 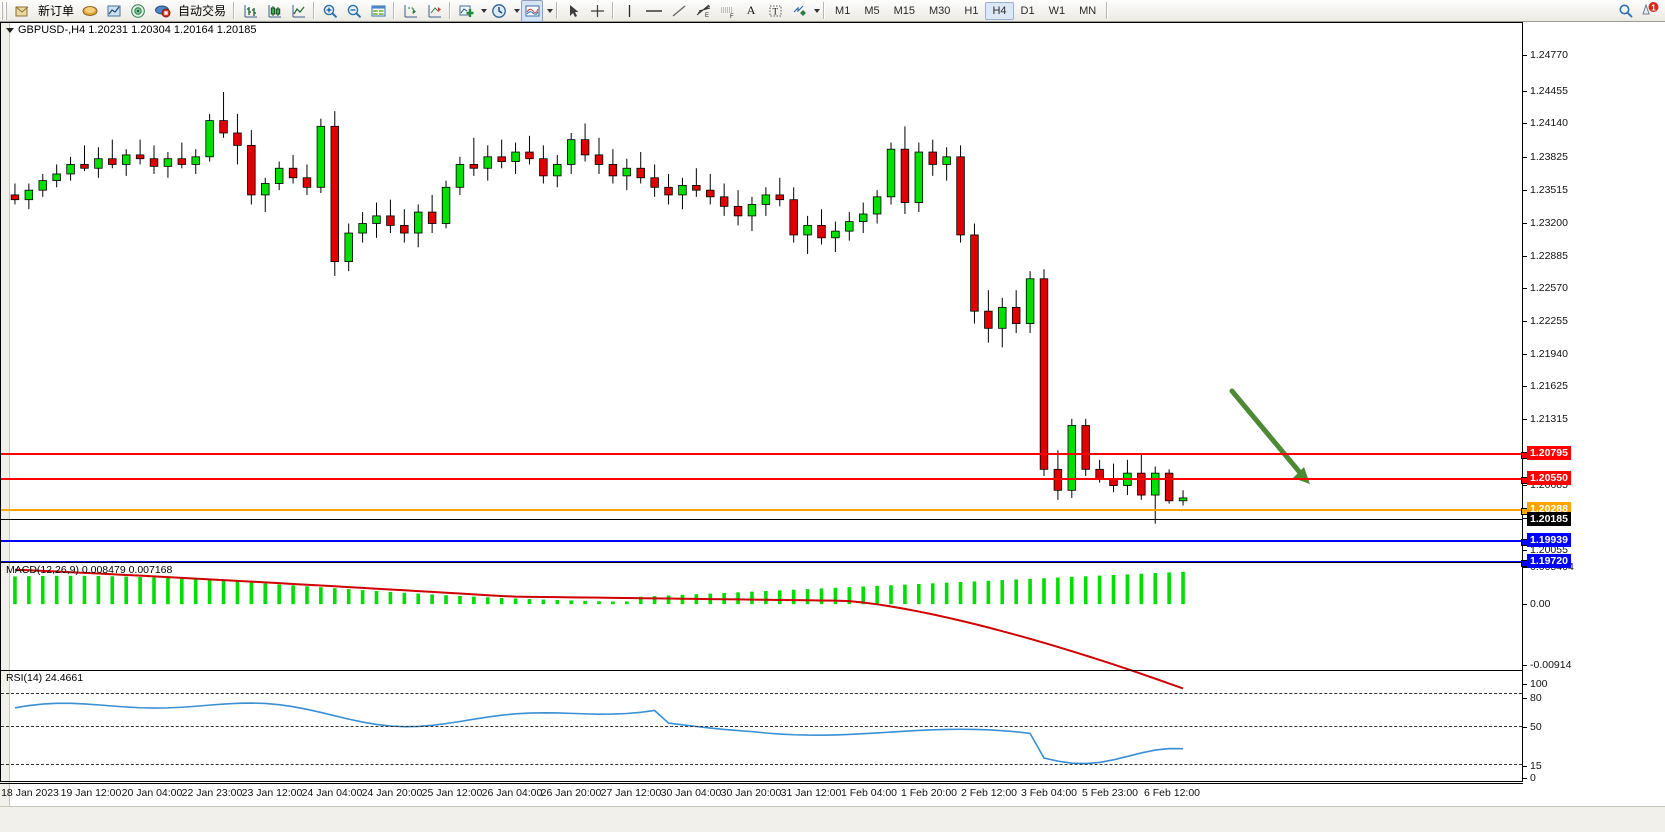 I want to click on chart-shift-icon, so click(x=410, y=11).